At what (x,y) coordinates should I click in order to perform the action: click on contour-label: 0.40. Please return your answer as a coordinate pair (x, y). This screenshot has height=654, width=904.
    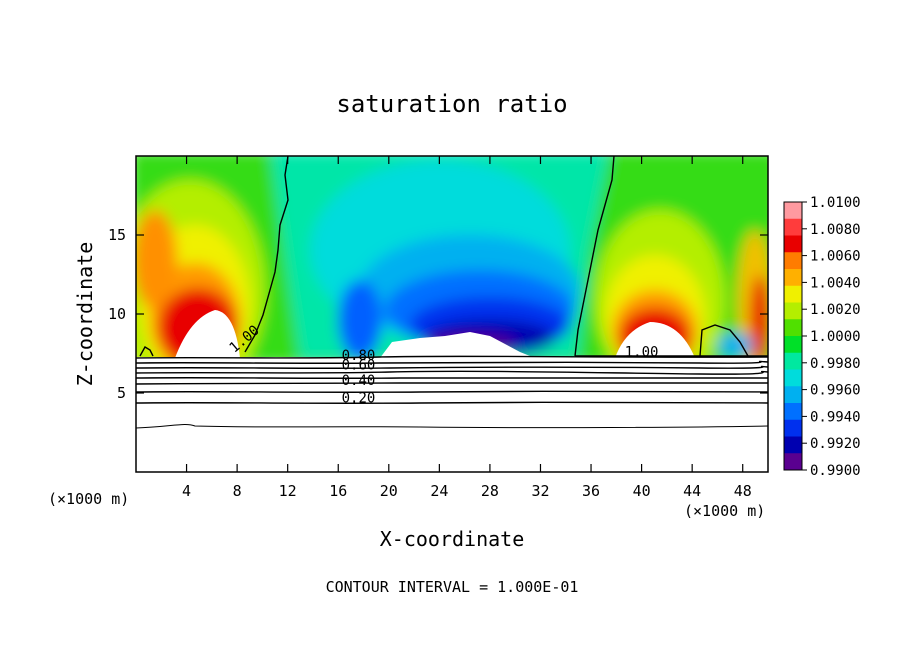
    Looking at the image, I should click on (359, 381).